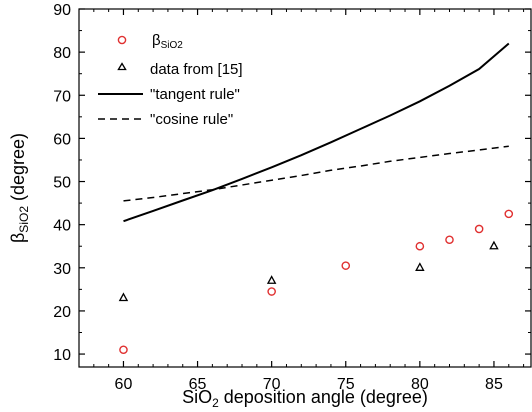 This screenshot has width=532, height=412. What do you see at coordinates (215, 403) in the screenshot?
I see `x-axis-title-sub: 2` at bounding box center [215, 403].